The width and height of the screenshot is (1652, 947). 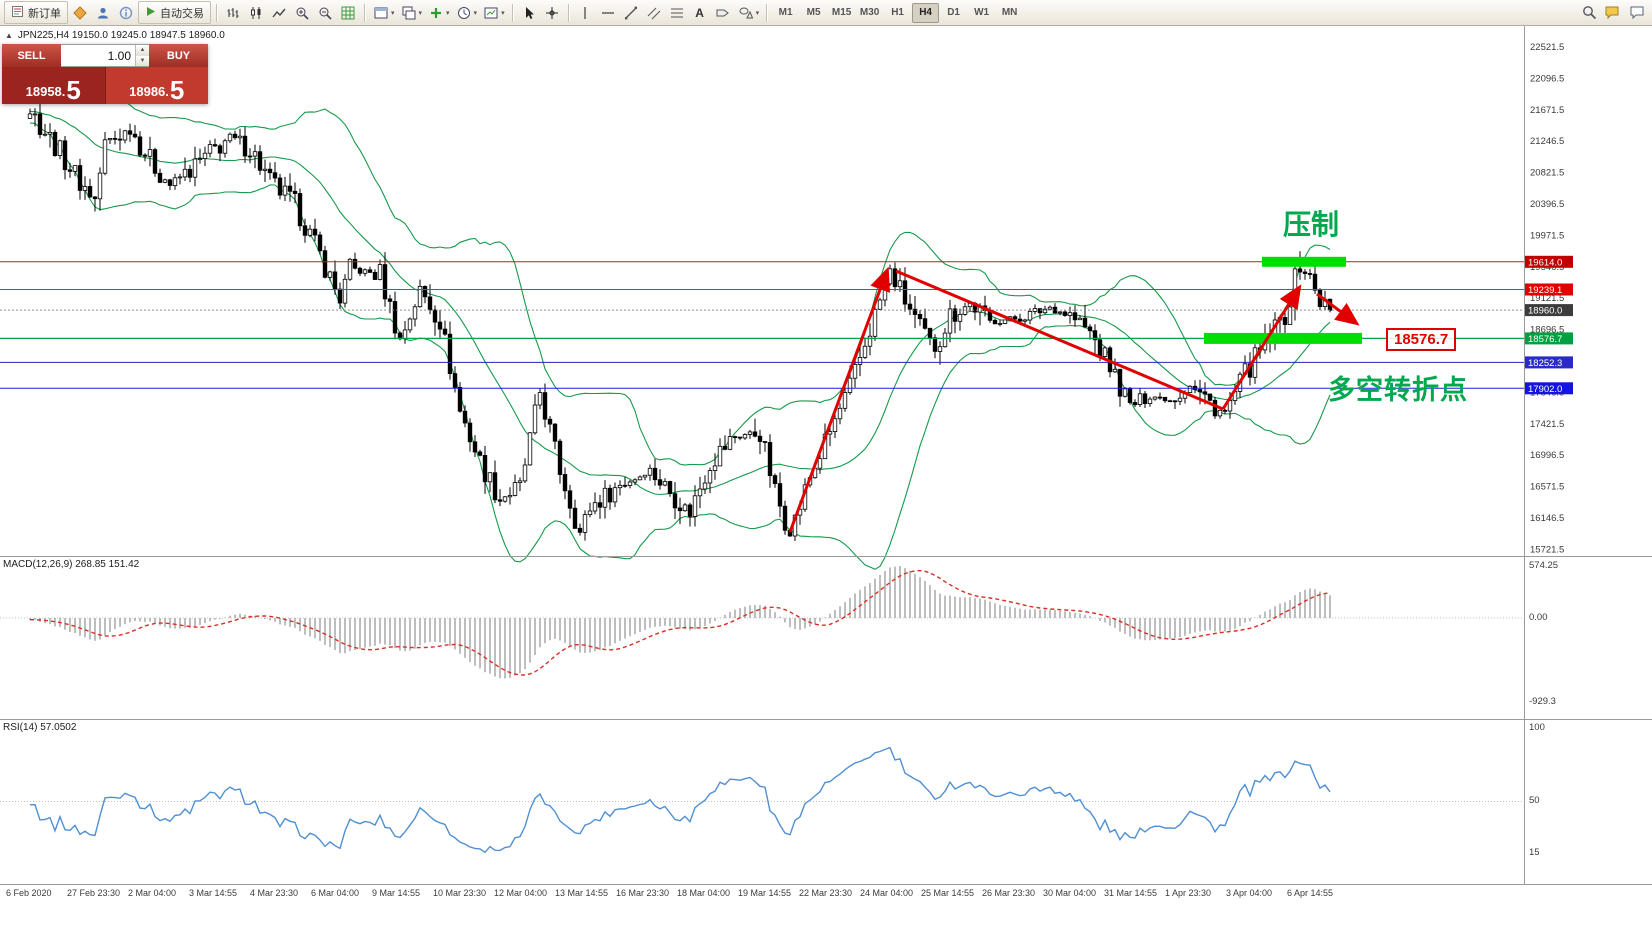 I want to click on zoom-out-button, so click(x=325, y=13).